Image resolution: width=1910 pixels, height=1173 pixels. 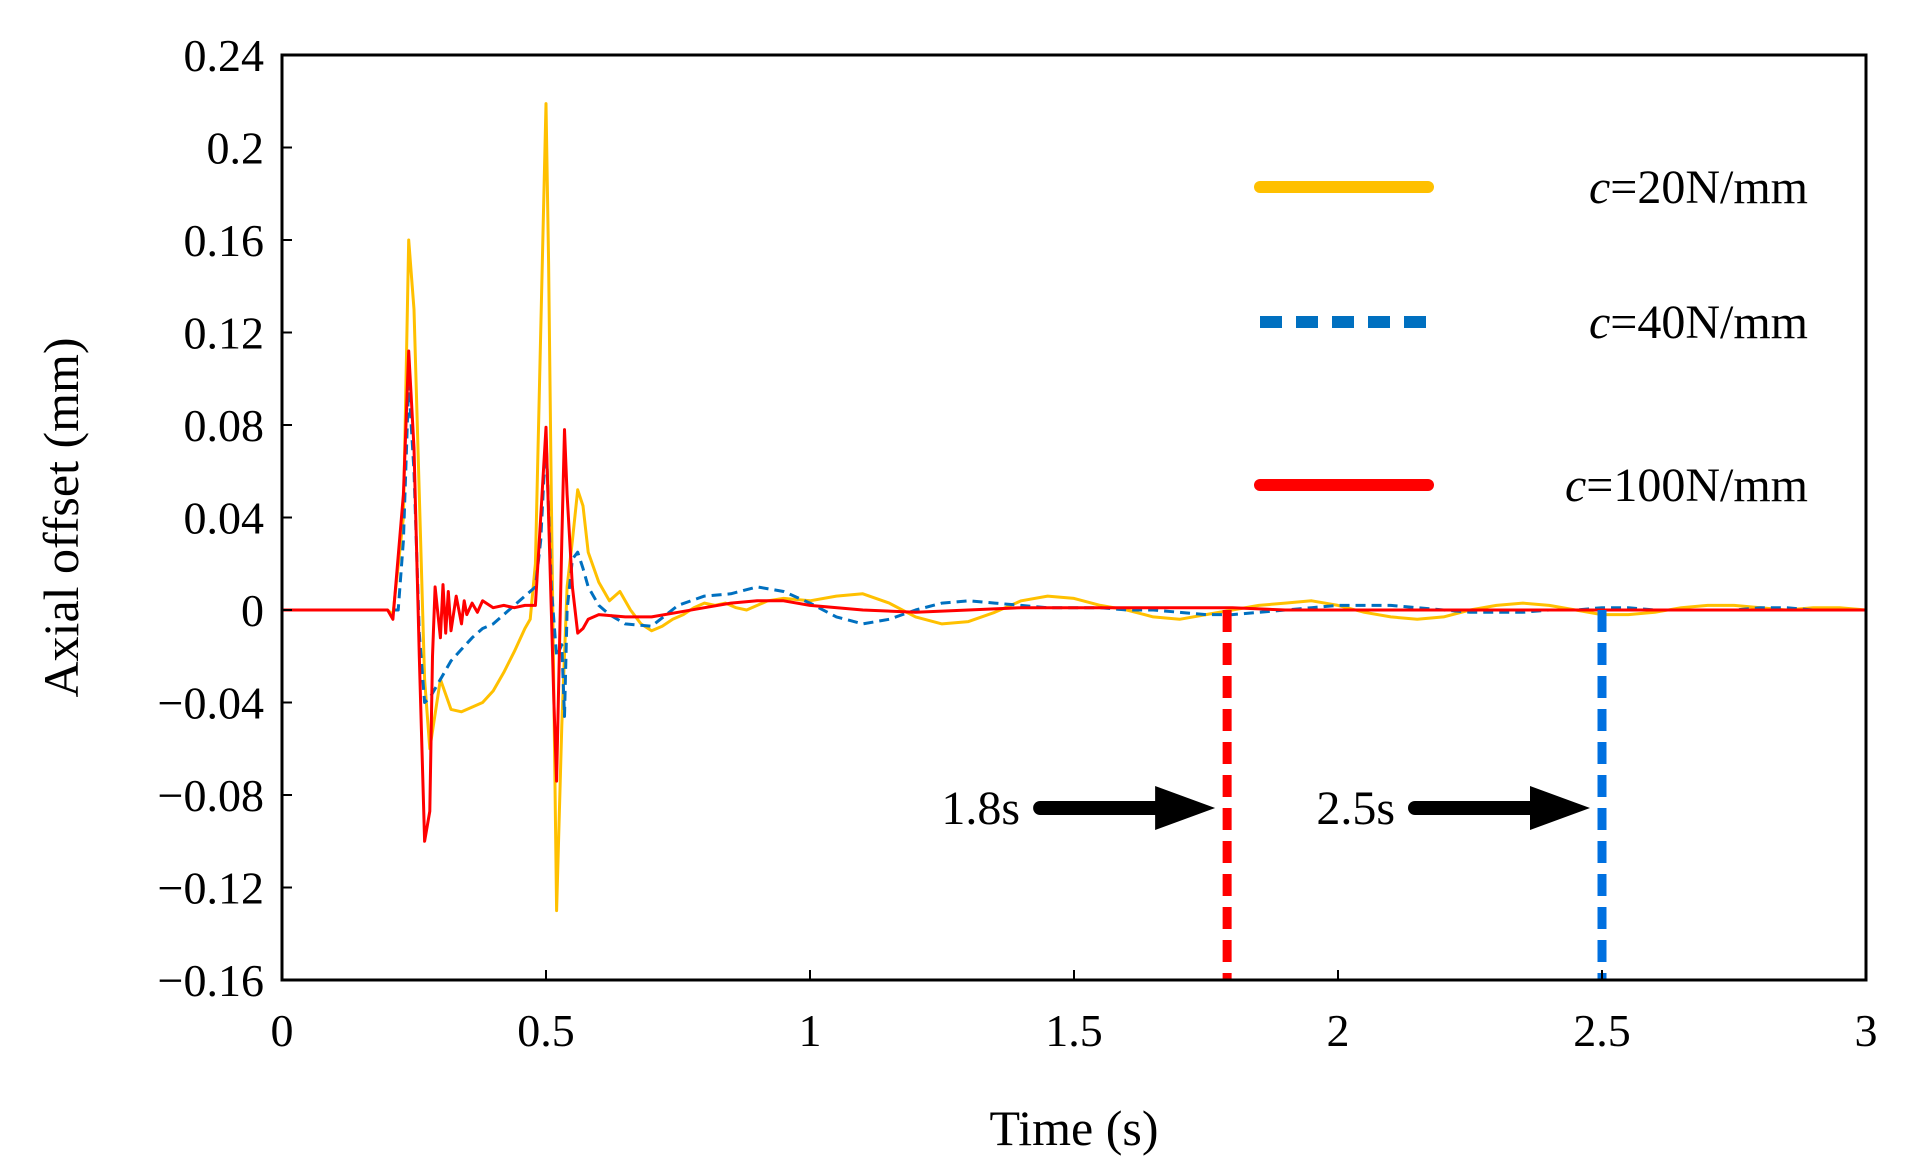 What do you see at coordinates (224, 425) in the screenshot?
I see `y-tick-label: 0.08` at bounding box center [224, 425].